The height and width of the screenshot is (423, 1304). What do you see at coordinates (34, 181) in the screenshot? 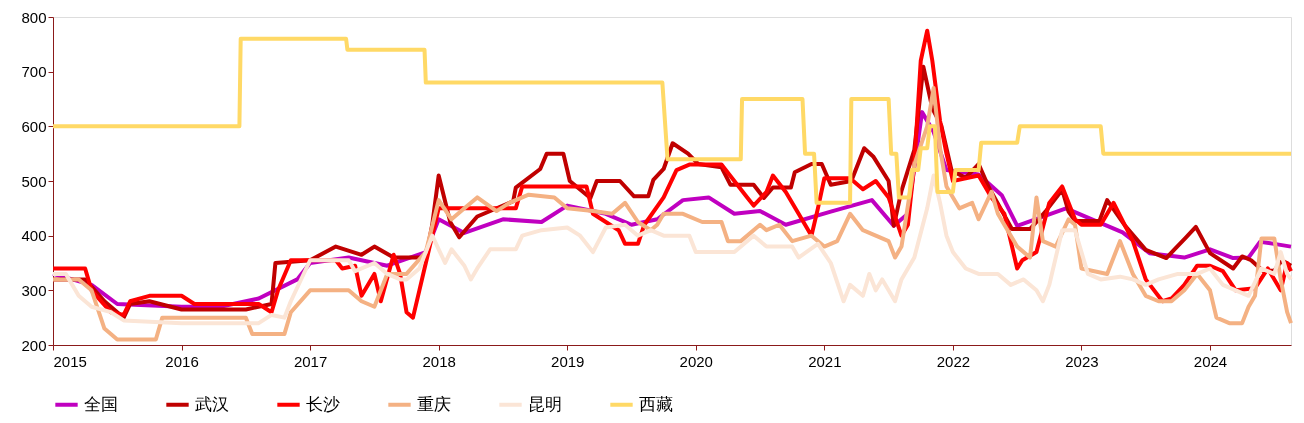
I see `y-tick-label: 500` at bounding box center [34, 181].